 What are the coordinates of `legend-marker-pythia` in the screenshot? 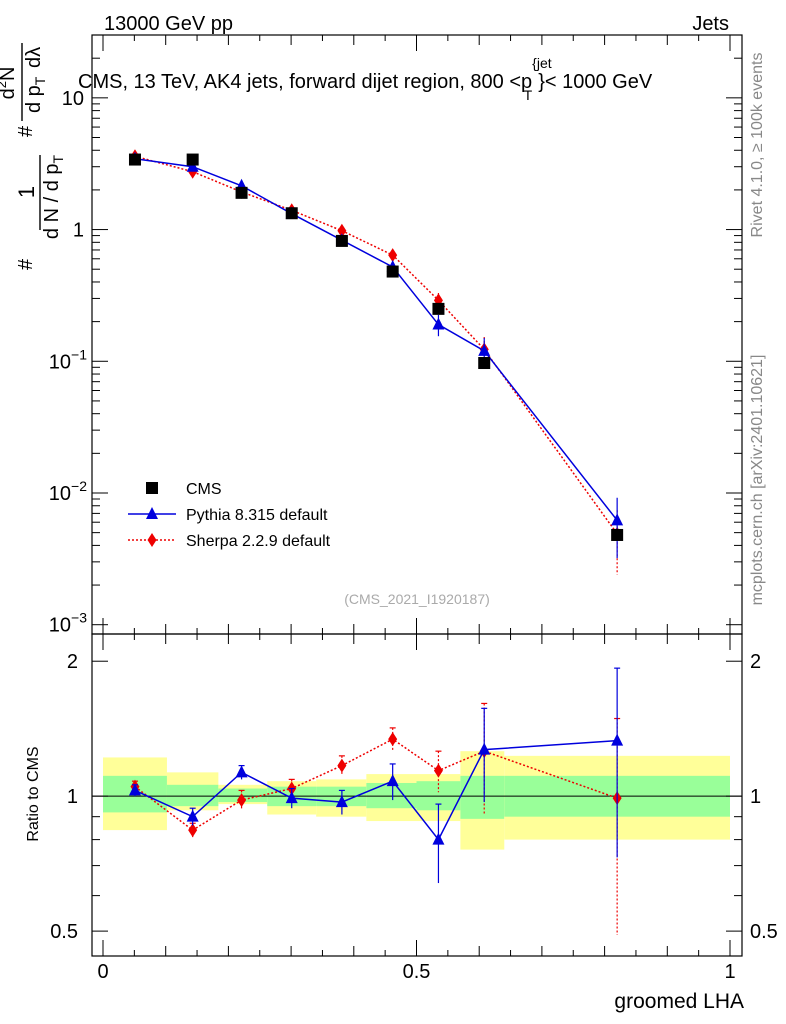 It's located at (152, 513).